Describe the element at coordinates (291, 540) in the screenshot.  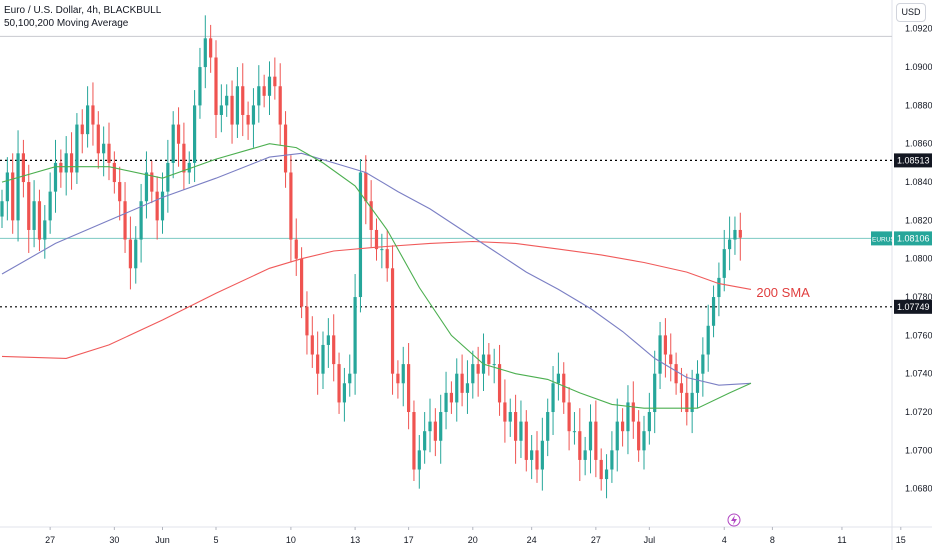
I see `x-tick-label: 10` at that location.